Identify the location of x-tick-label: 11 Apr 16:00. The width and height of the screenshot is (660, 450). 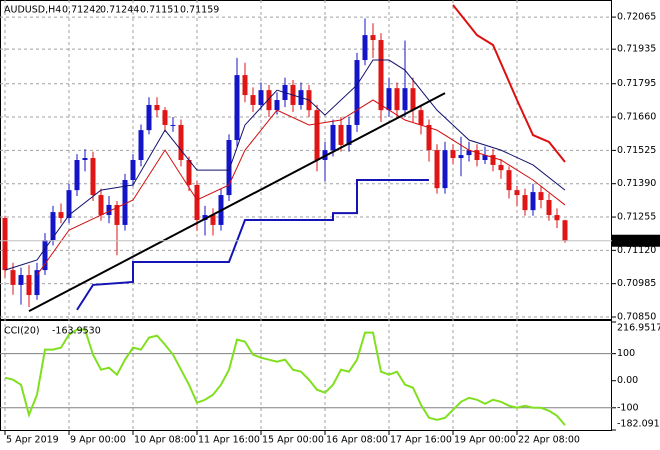
(229, 440).